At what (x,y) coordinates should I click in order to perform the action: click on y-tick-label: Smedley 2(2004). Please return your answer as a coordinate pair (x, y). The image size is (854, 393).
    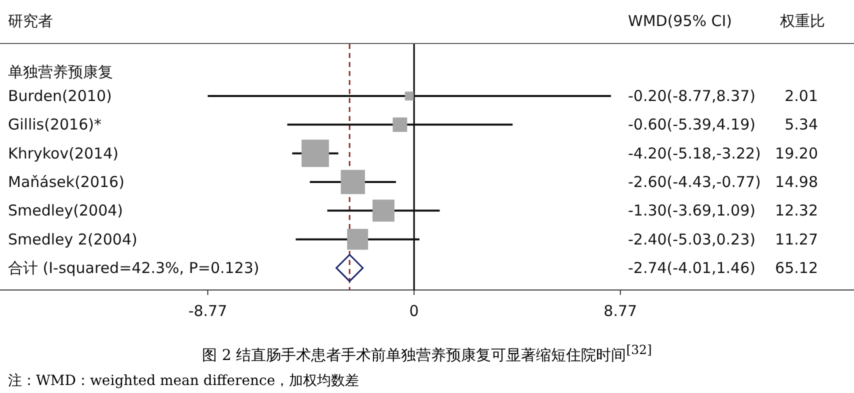
    Looking at the image, I should click on (73, 239).